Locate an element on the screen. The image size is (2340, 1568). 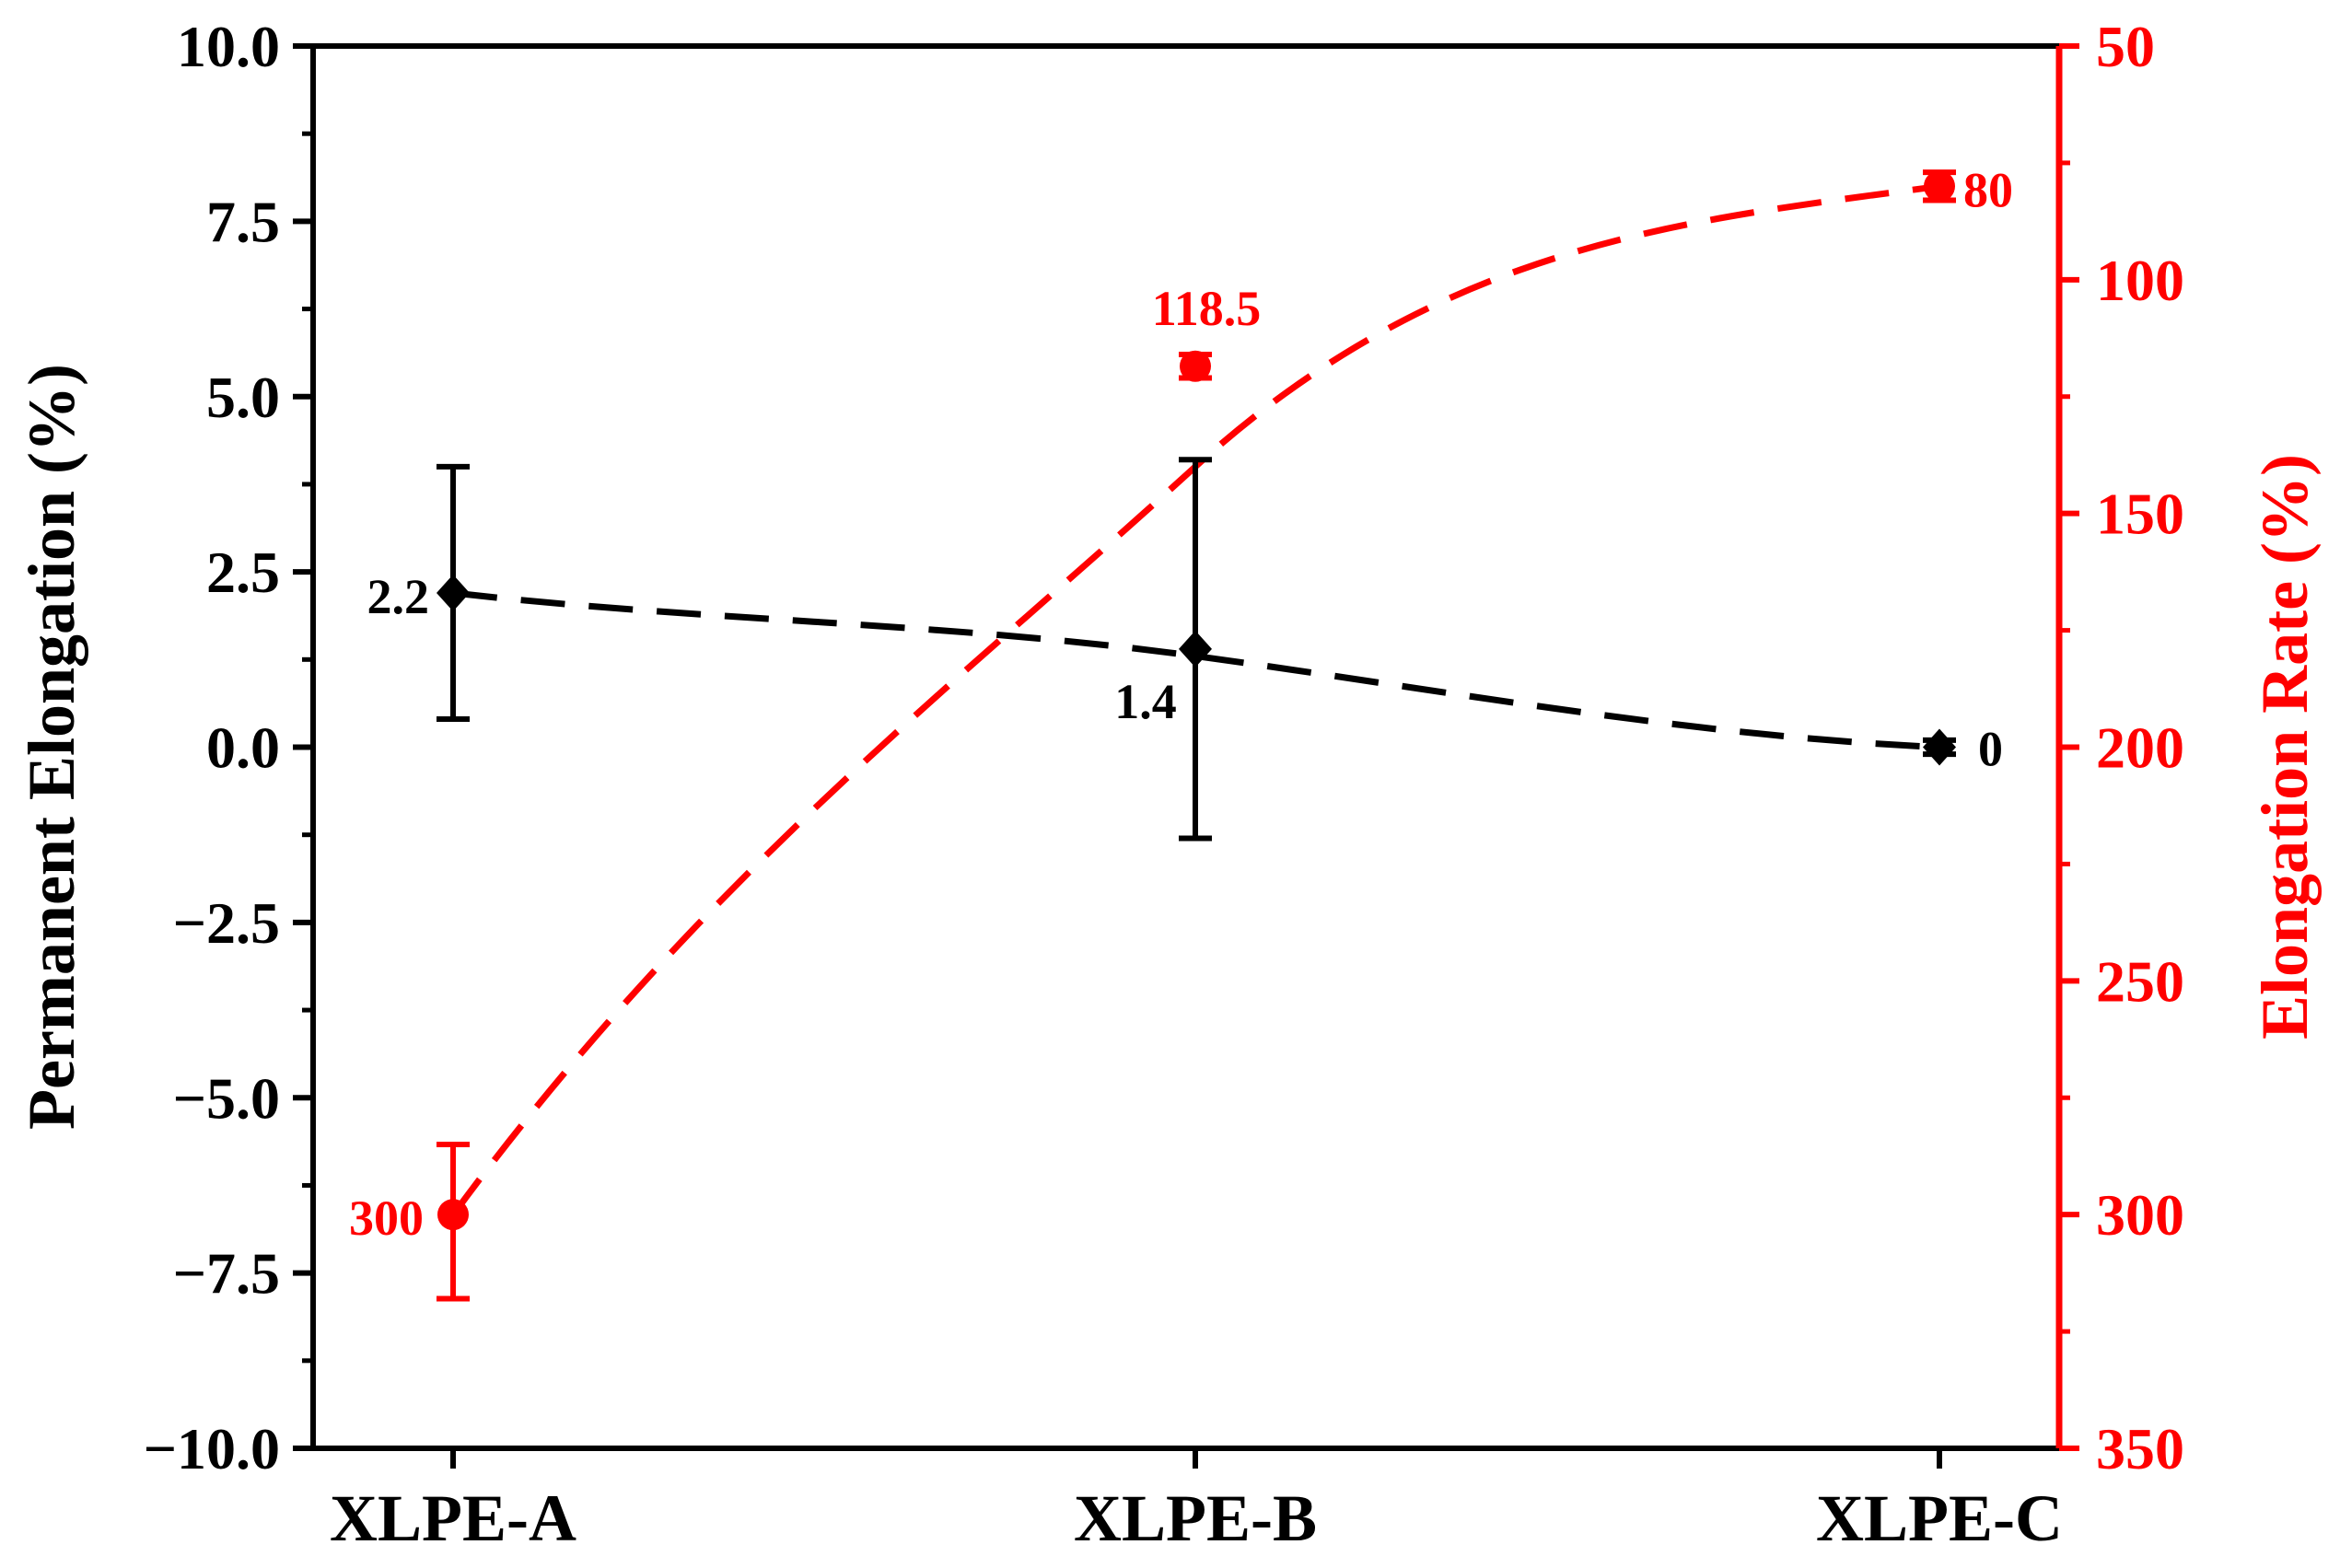
fit-line-left is located at coordinates (1196, 669).